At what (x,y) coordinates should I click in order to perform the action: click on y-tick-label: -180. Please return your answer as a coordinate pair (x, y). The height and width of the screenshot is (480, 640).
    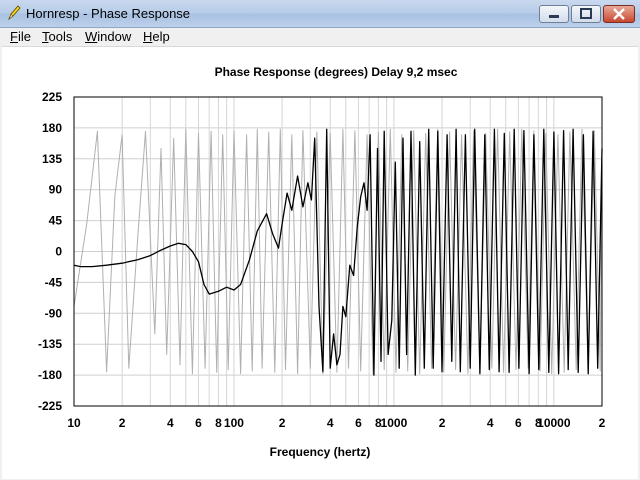
    Looking at the image, I should click on (50, 375).